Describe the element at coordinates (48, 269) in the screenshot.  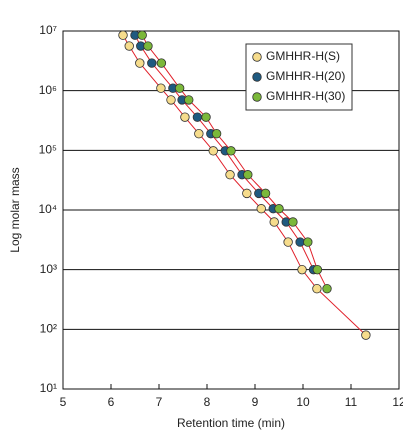
I see `y-tick-label: 10³` at that location.